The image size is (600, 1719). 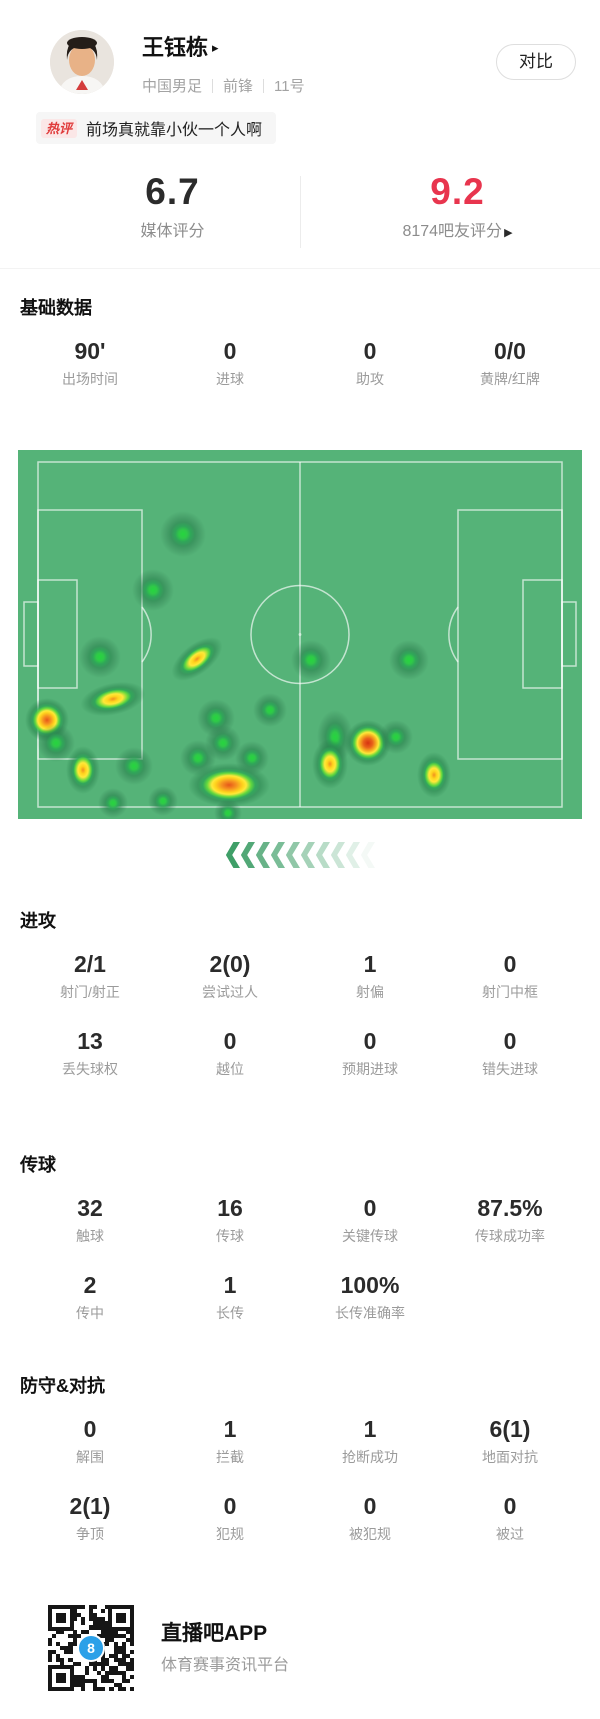 I want to click on stat-label: 地面对抗, so click(x=510, y=1457).